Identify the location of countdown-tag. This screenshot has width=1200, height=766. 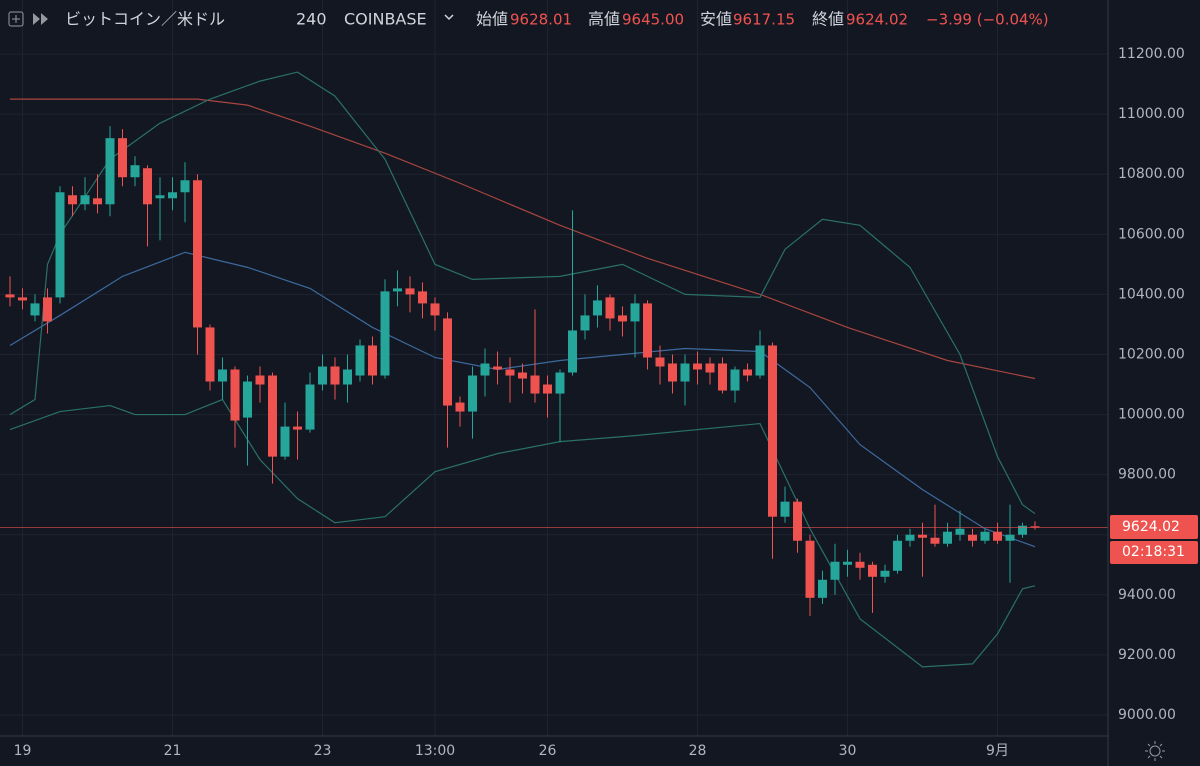
(1154, 552).